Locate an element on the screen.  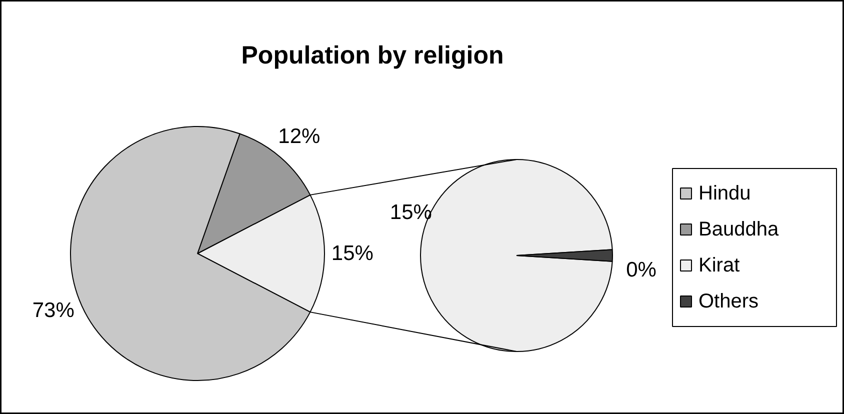
slice-label: Kirat is located at coordinates (719, 265).